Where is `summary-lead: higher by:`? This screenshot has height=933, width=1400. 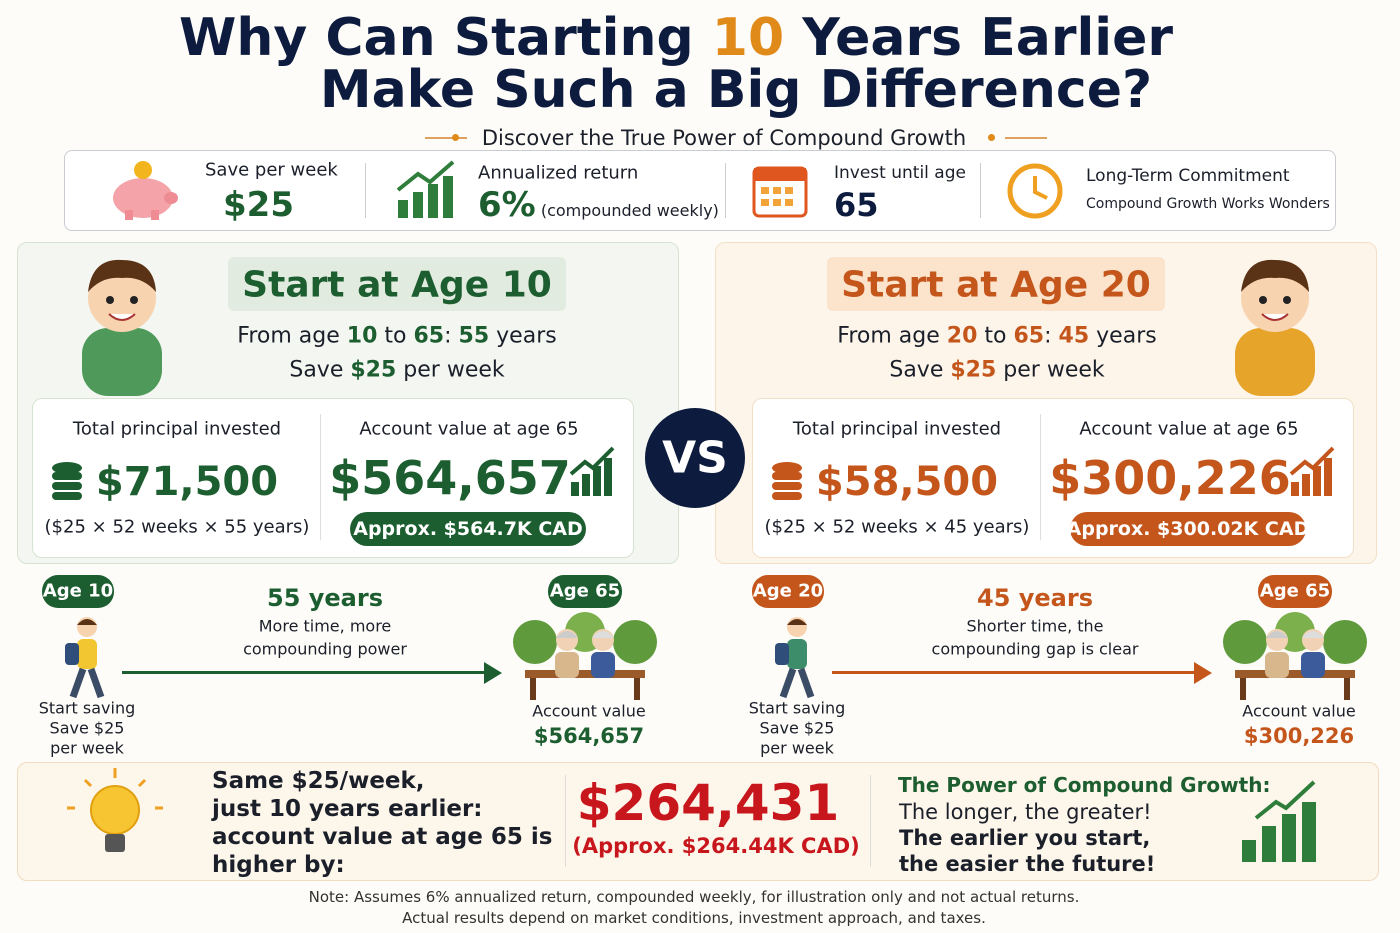 summary-lead: higher by: is located at coordinates (278, 865).